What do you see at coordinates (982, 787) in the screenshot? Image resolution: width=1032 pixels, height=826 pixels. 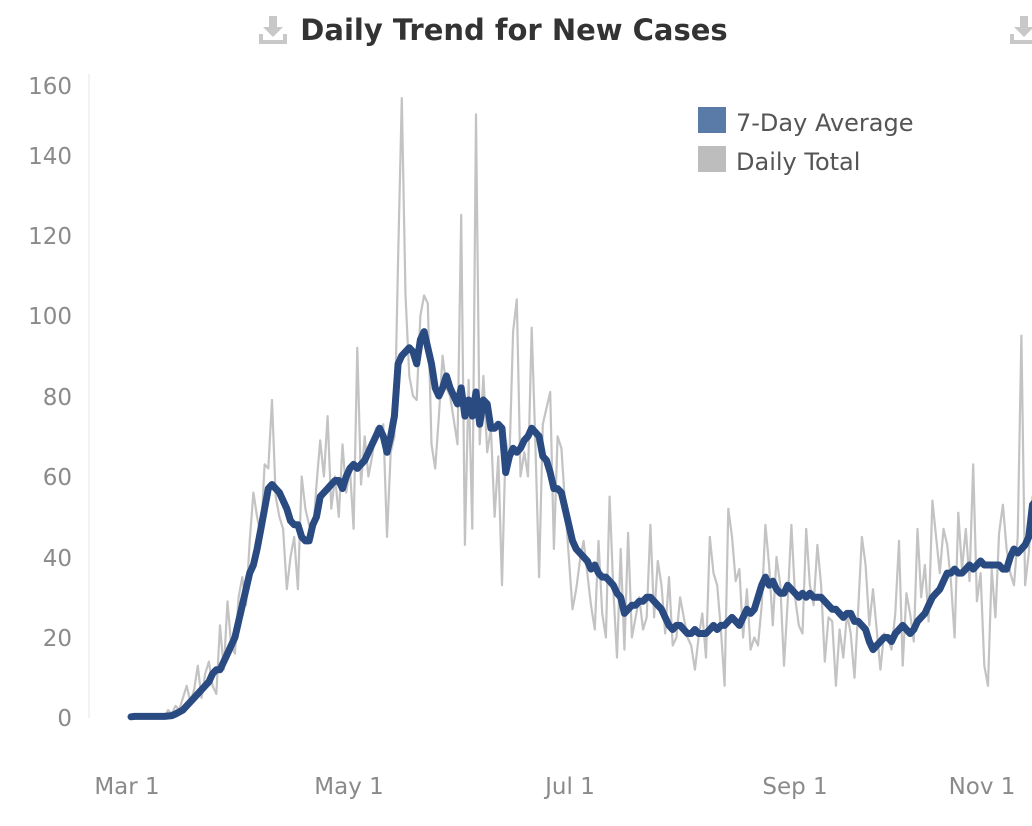 I see `x-tick-label: Nov 1` at bounding box center [982, 787].